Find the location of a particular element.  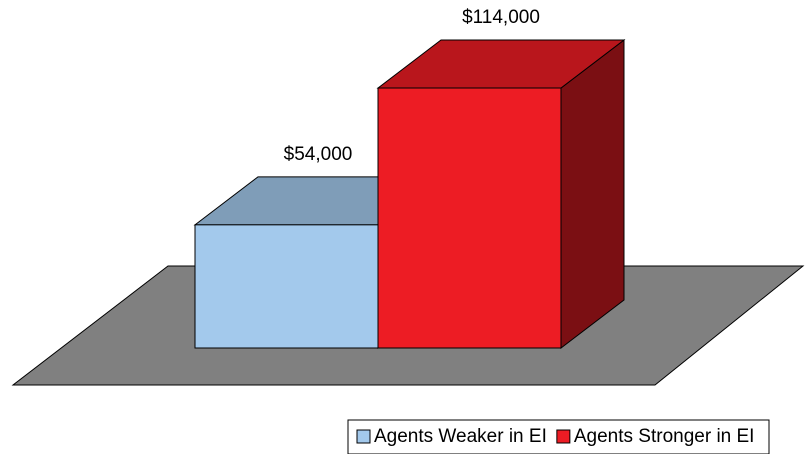

legend-label: Agents Stronger in EI is located at coordinates (664, 436).